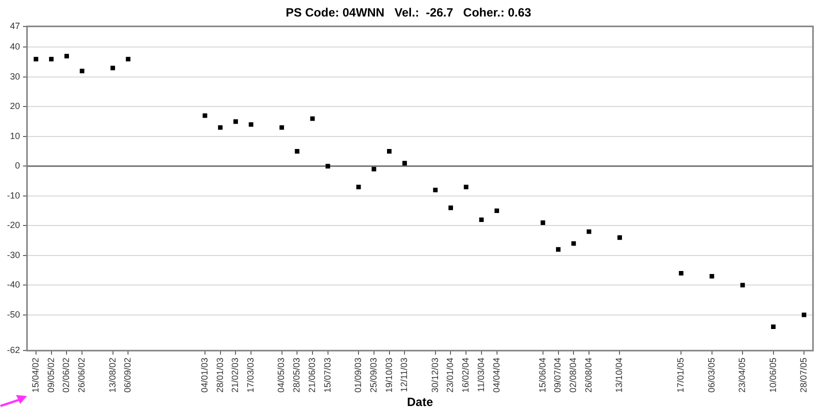  What do you see at coordinates (13, 285) in the screenshot?
I see `y-tick-label: -40` at bounding box center [13, 285].